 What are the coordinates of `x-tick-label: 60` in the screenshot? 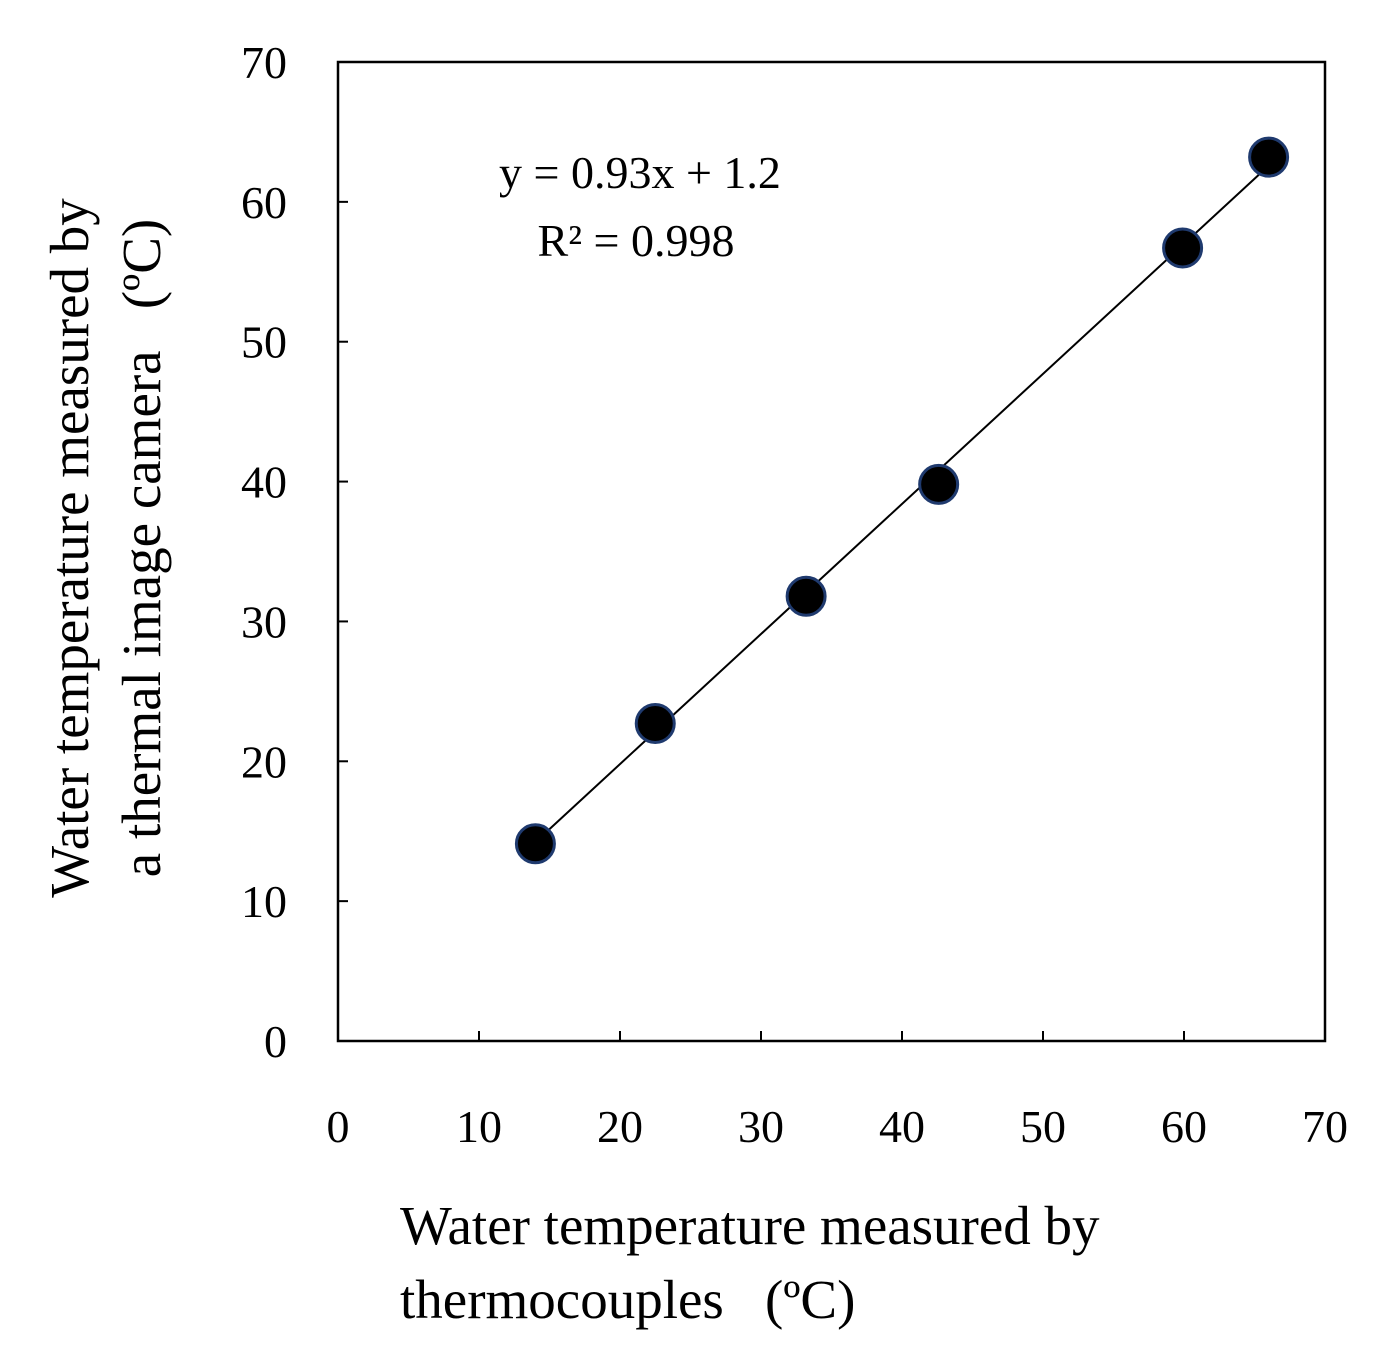 It's located at (1184, 1126).